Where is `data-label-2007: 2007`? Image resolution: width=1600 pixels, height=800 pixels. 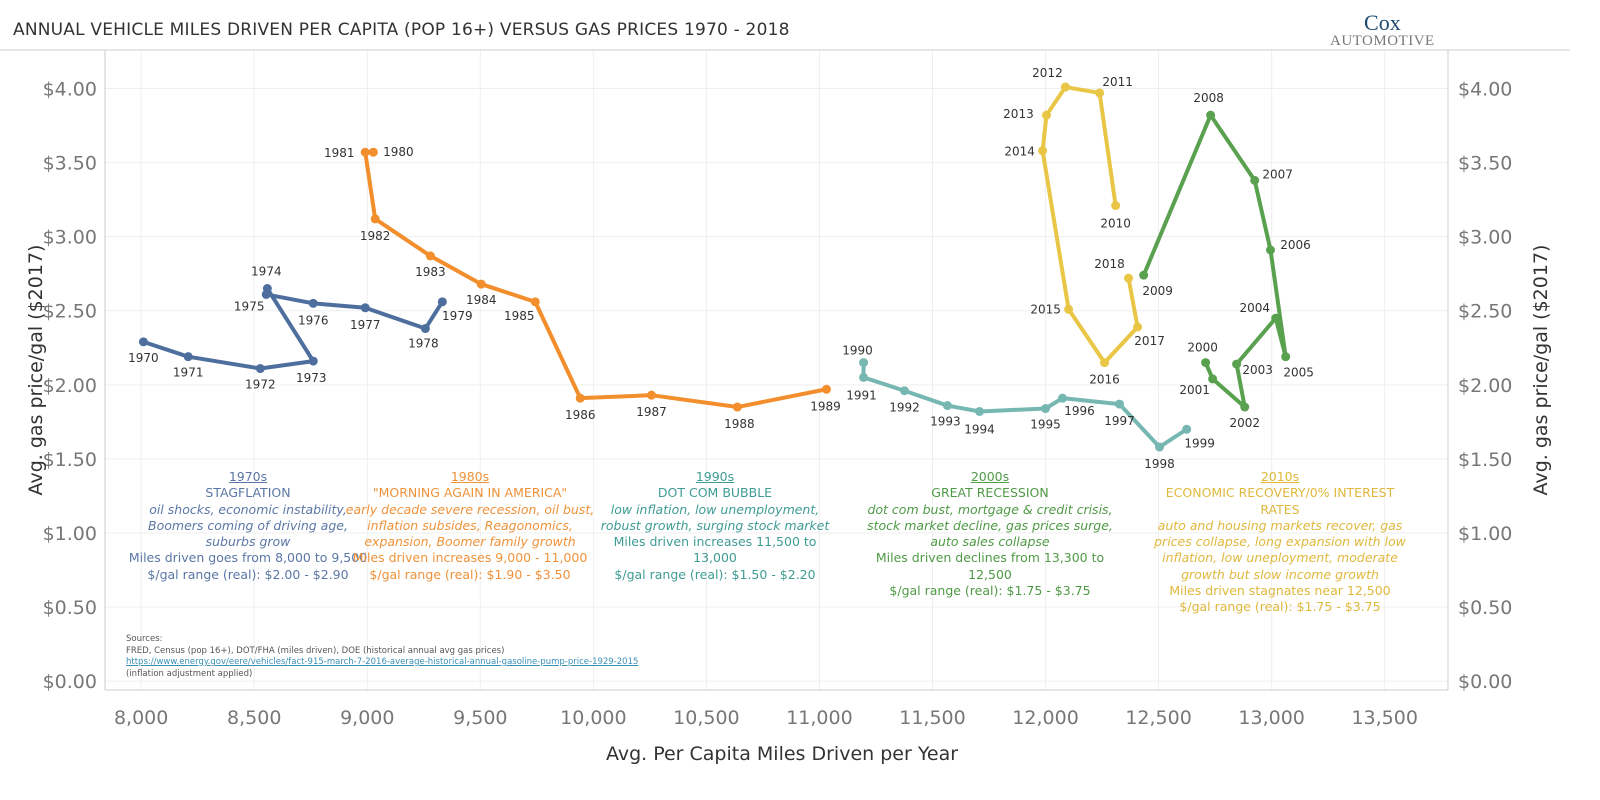 data-label-2007: 2007 is located at coordinates (1277, 174).